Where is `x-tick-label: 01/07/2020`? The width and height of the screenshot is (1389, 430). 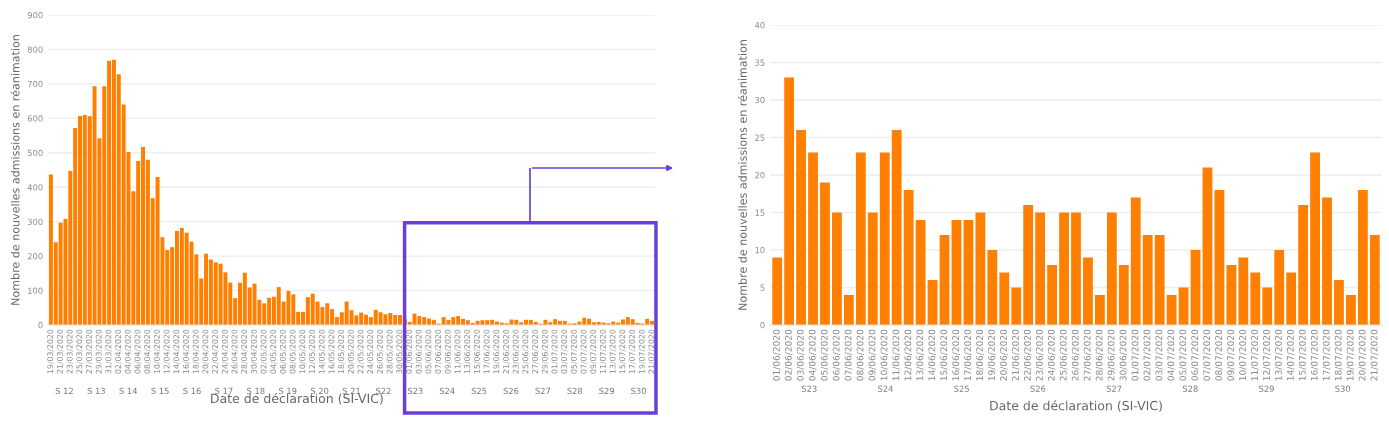 x-tick-label: 01/07/2020 is located at coordinates (1135, 355).